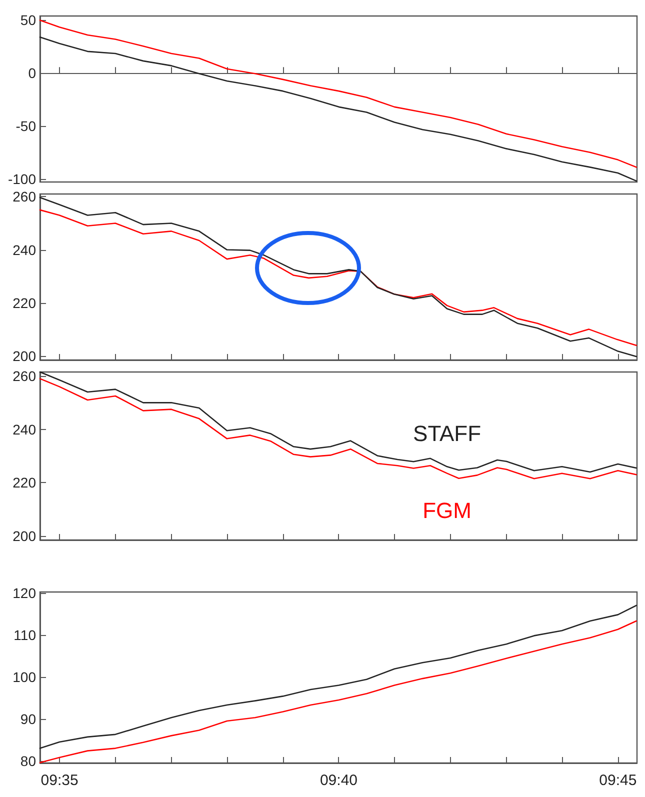 This screenshot has width=645, height=797. What do you see at coordinates (22, 178) in the screenshot?
I see `y-tick-label: -100` at bounding box center [22, 178].